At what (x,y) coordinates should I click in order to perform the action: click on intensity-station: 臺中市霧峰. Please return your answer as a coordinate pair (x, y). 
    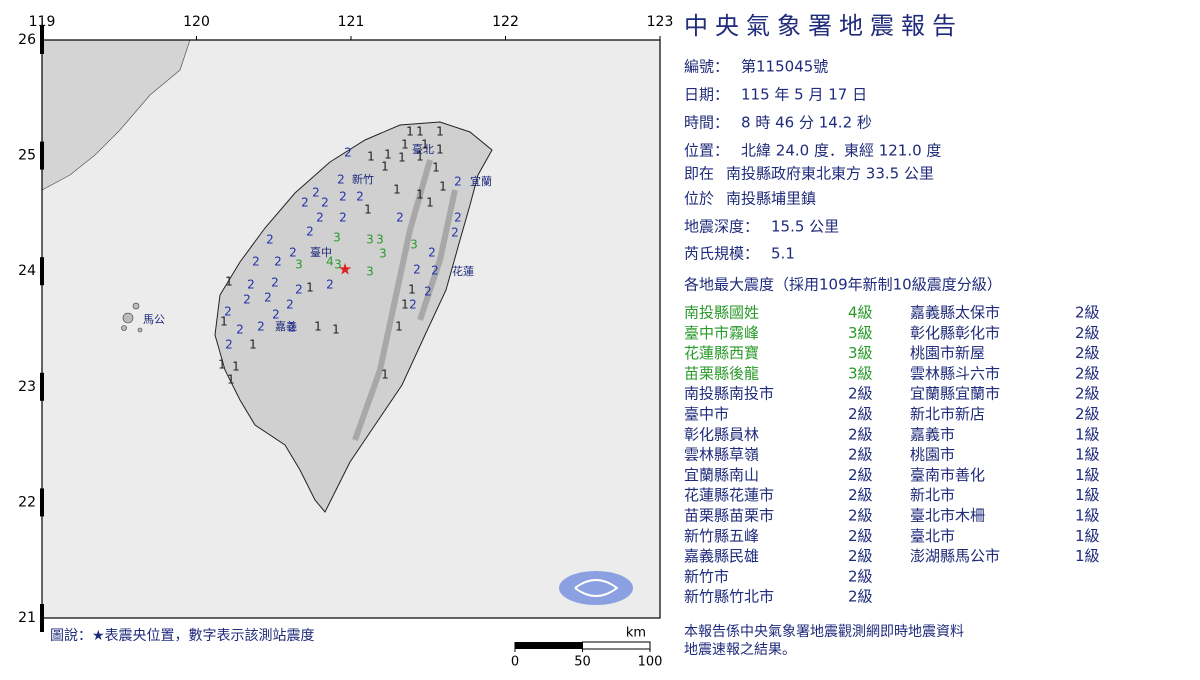
    Looking at the image, I should click on (721, 333).